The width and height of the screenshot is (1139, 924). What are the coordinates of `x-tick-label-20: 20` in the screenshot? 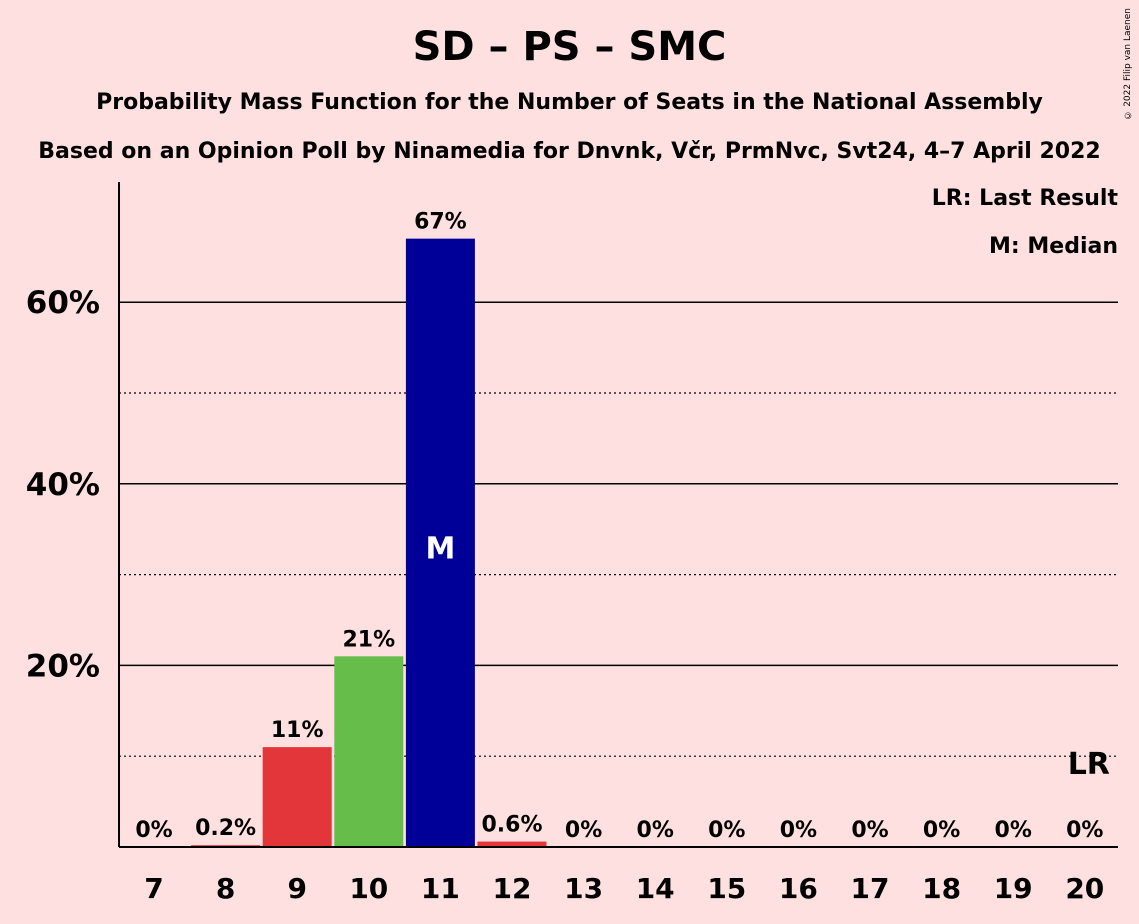 It's located at (1084, 888).